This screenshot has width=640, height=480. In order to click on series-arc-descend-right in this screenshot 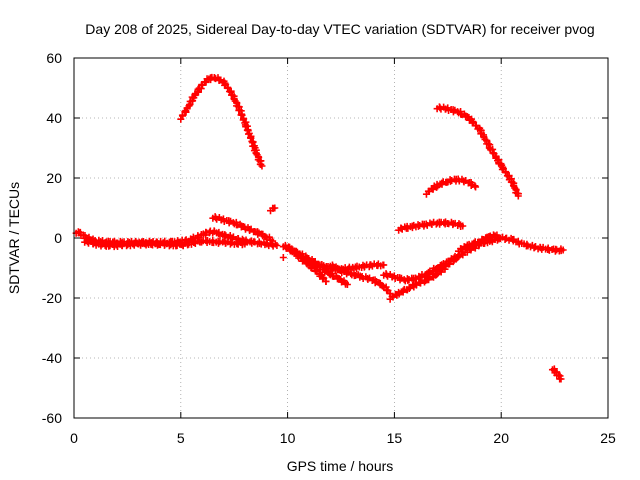, I will do `click(477, 151)`.